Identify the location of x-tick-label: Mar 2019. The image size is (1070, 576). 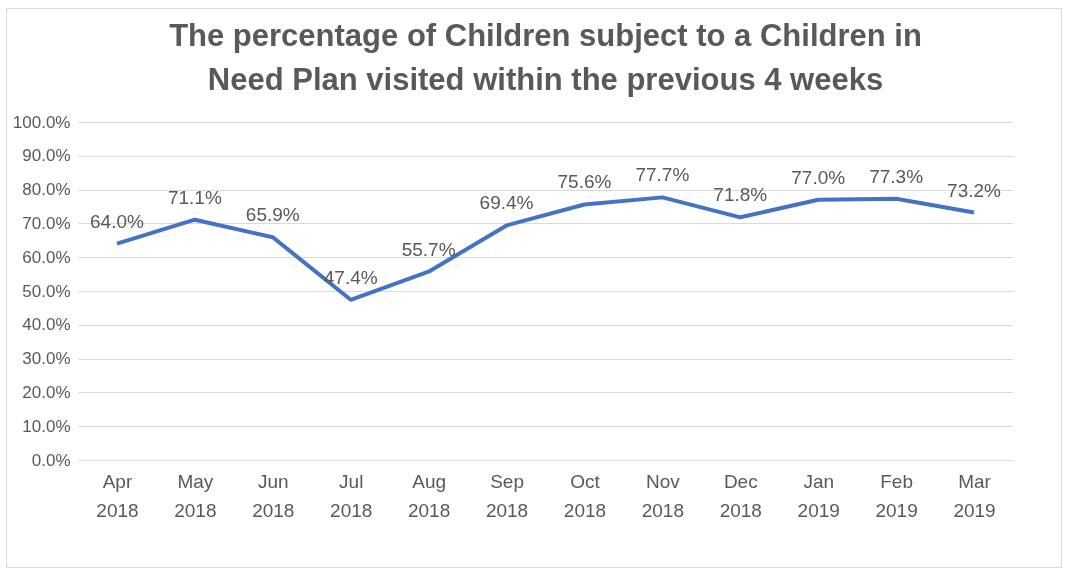
(974, 495).